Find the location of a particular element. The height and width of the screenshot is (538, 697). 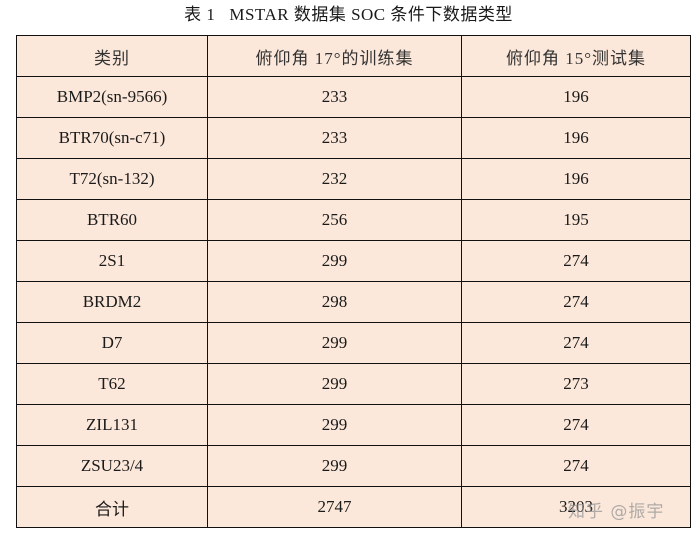

caption-title: MSTAR 数据集 SOC 条件下数据类型 is located at coordinates (371, 14).